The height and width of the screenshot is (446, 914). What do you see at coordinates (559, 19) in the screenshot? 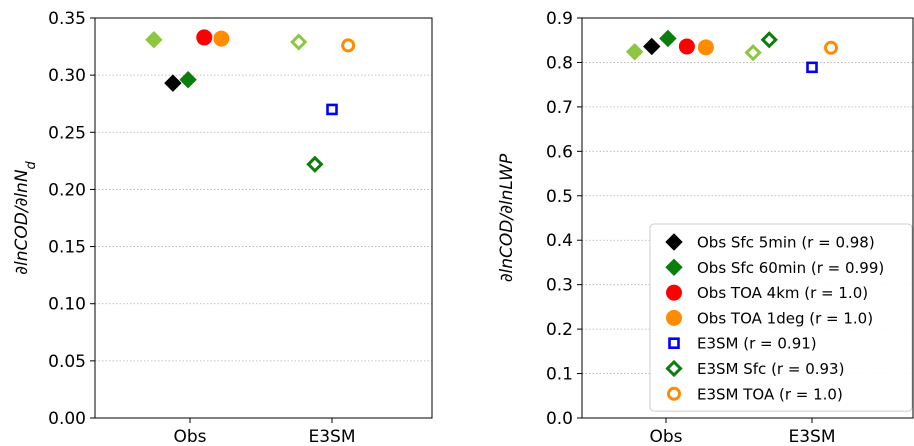
I see `y-tick-label: 0.9` at bounding box center [559, 19].